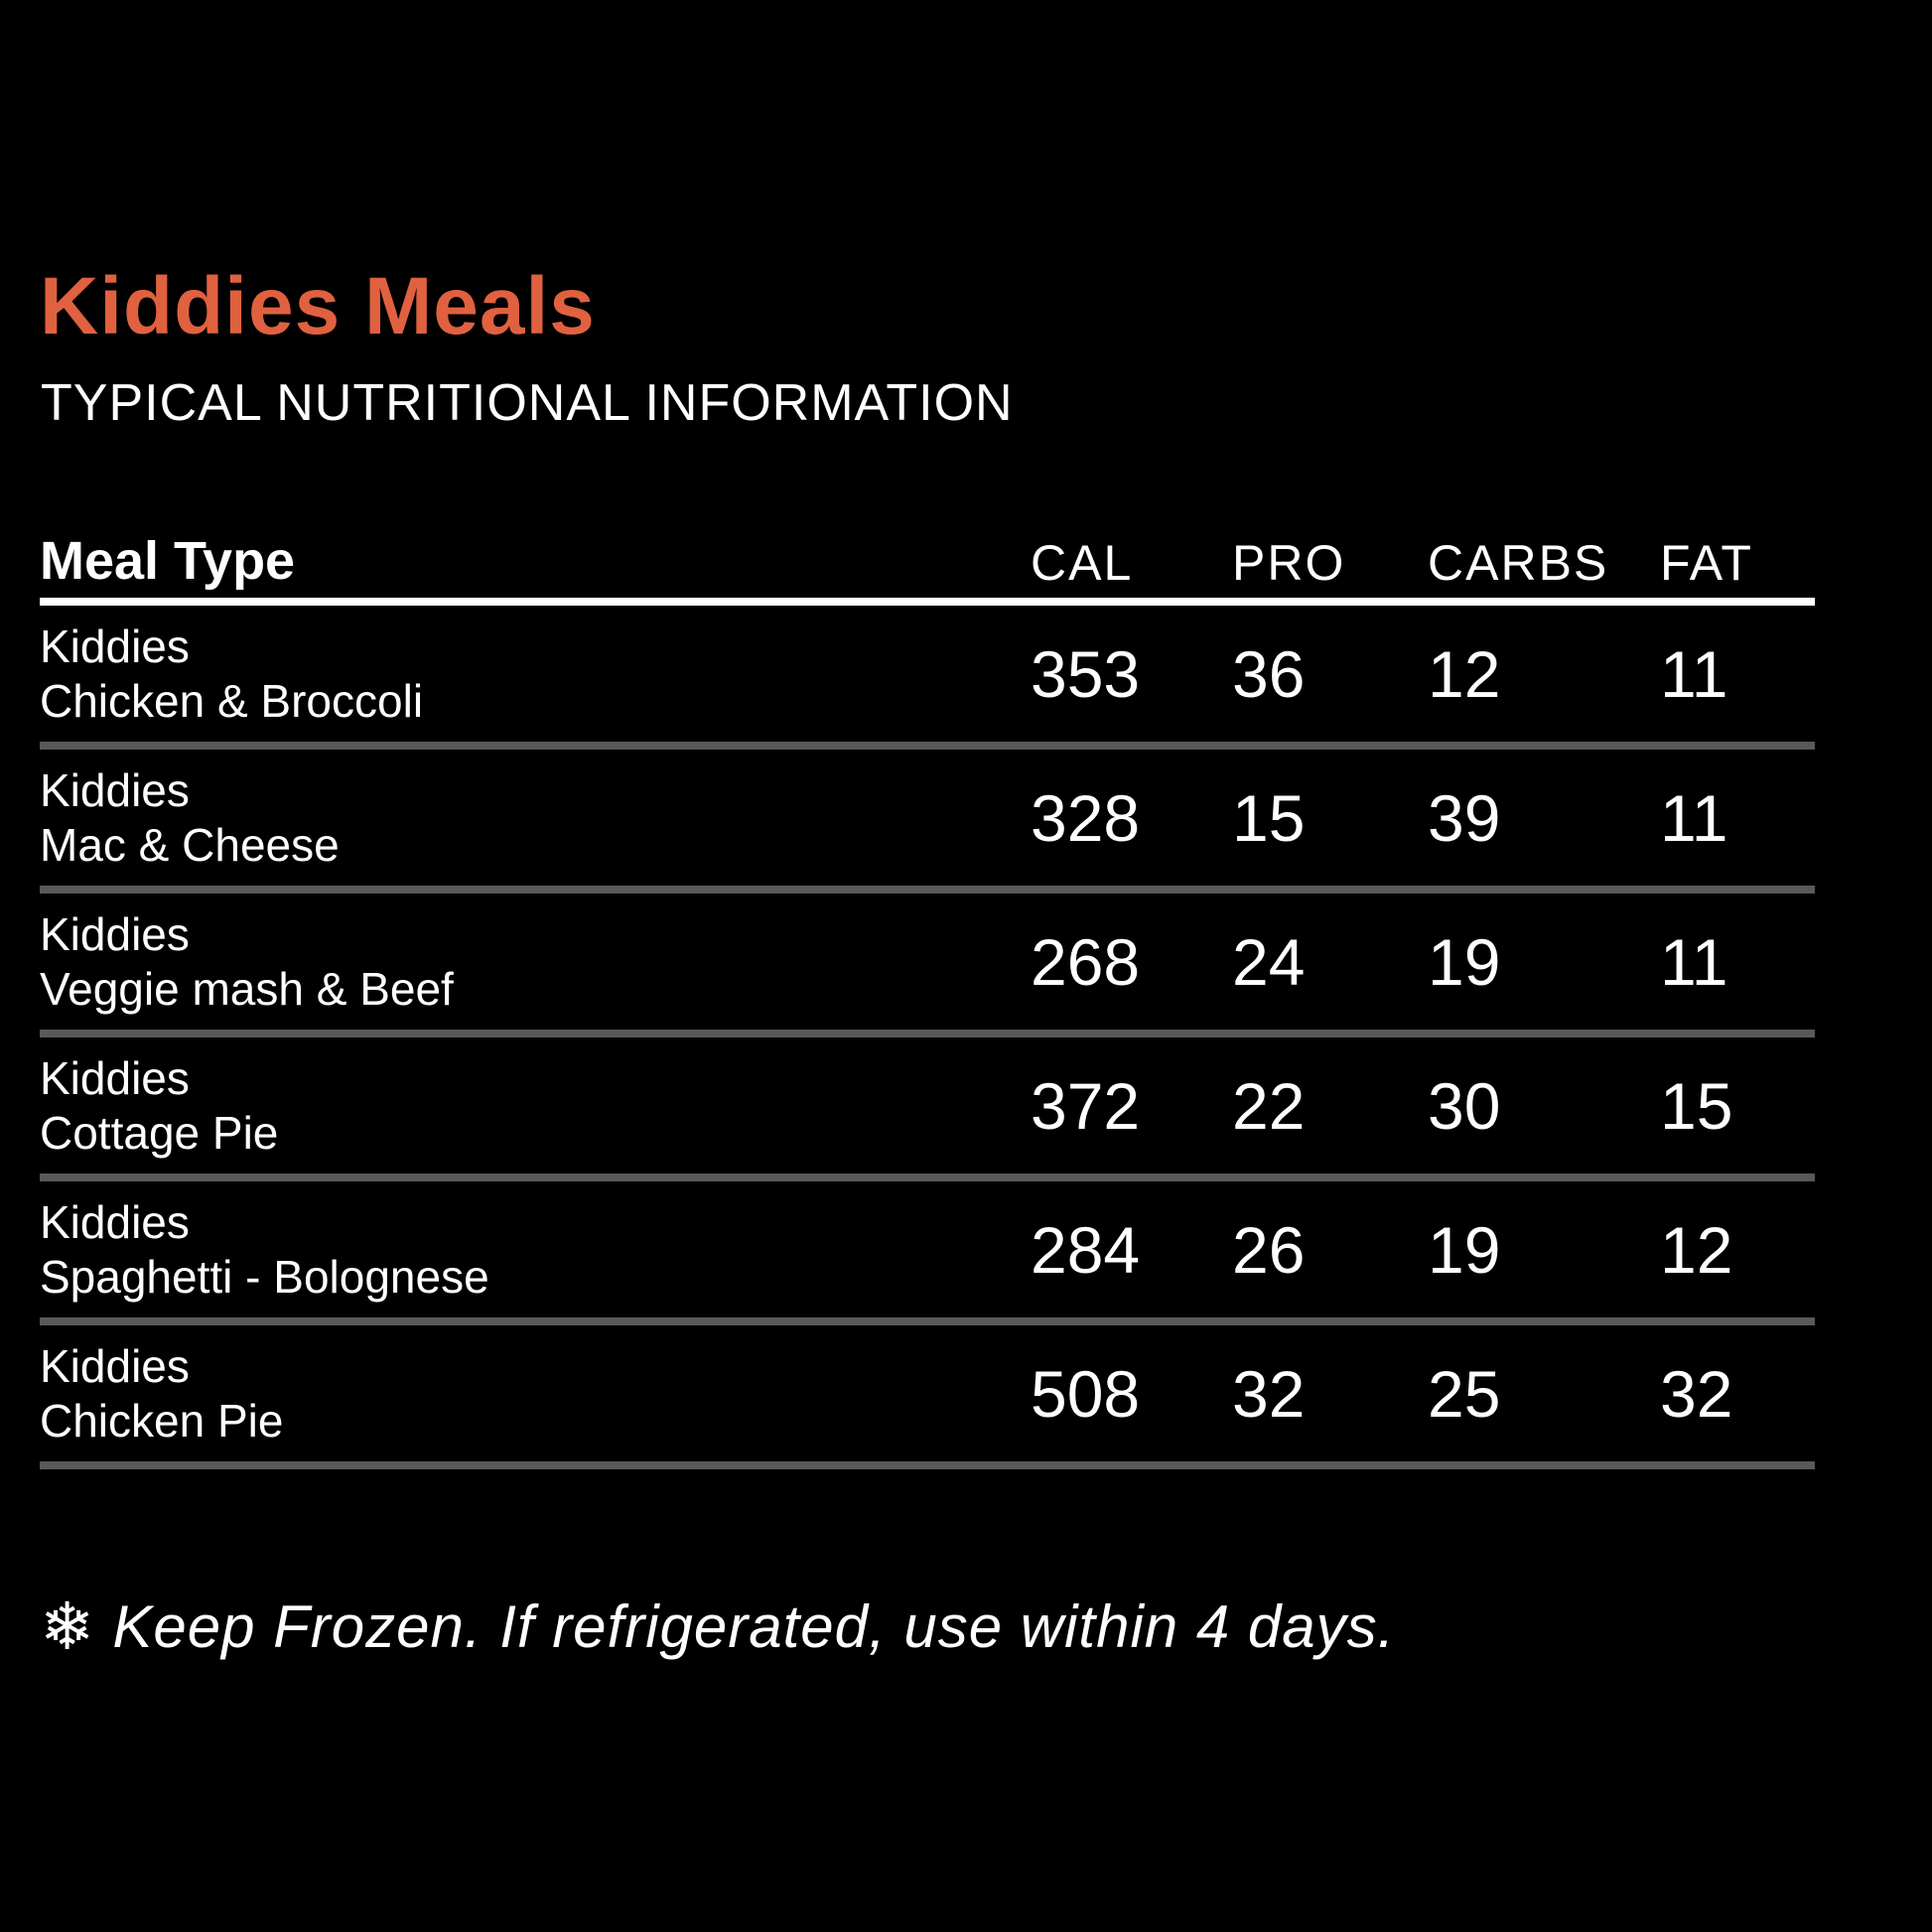 Image resolution: width=1932 pixels, height=1932 pixels. I want to click on header-separator-line, so click(927, 602).